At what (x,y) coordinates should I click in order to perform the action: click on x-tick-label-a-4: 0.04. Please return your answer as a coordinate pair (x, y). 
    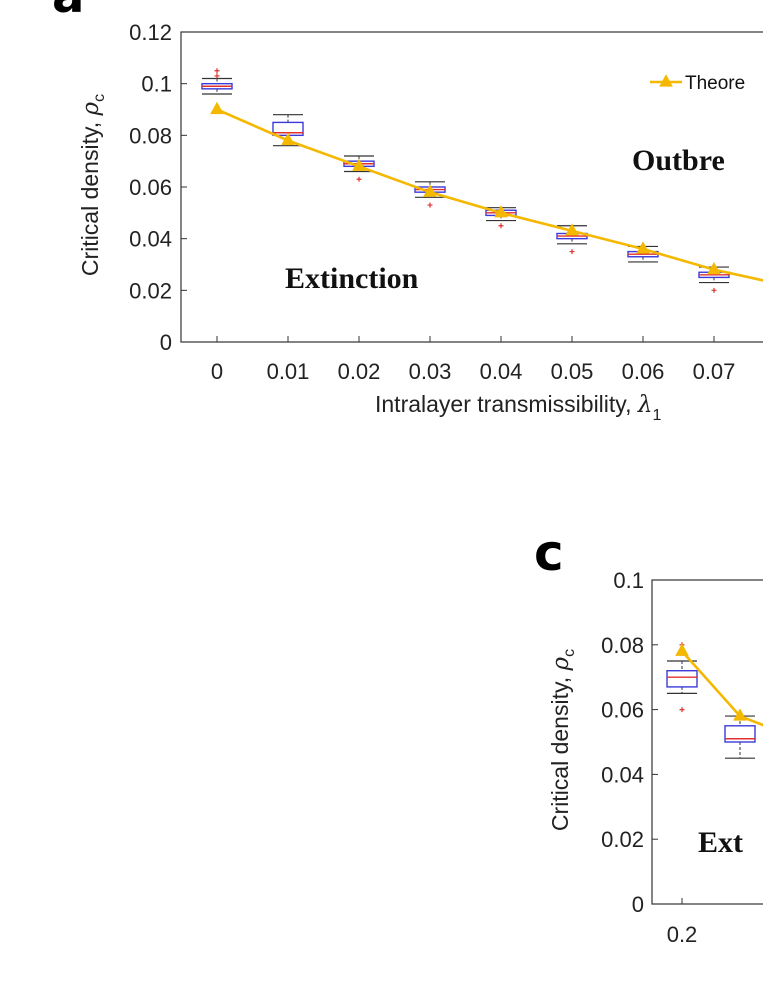
    Looking at the image, I should click on (501, 371).